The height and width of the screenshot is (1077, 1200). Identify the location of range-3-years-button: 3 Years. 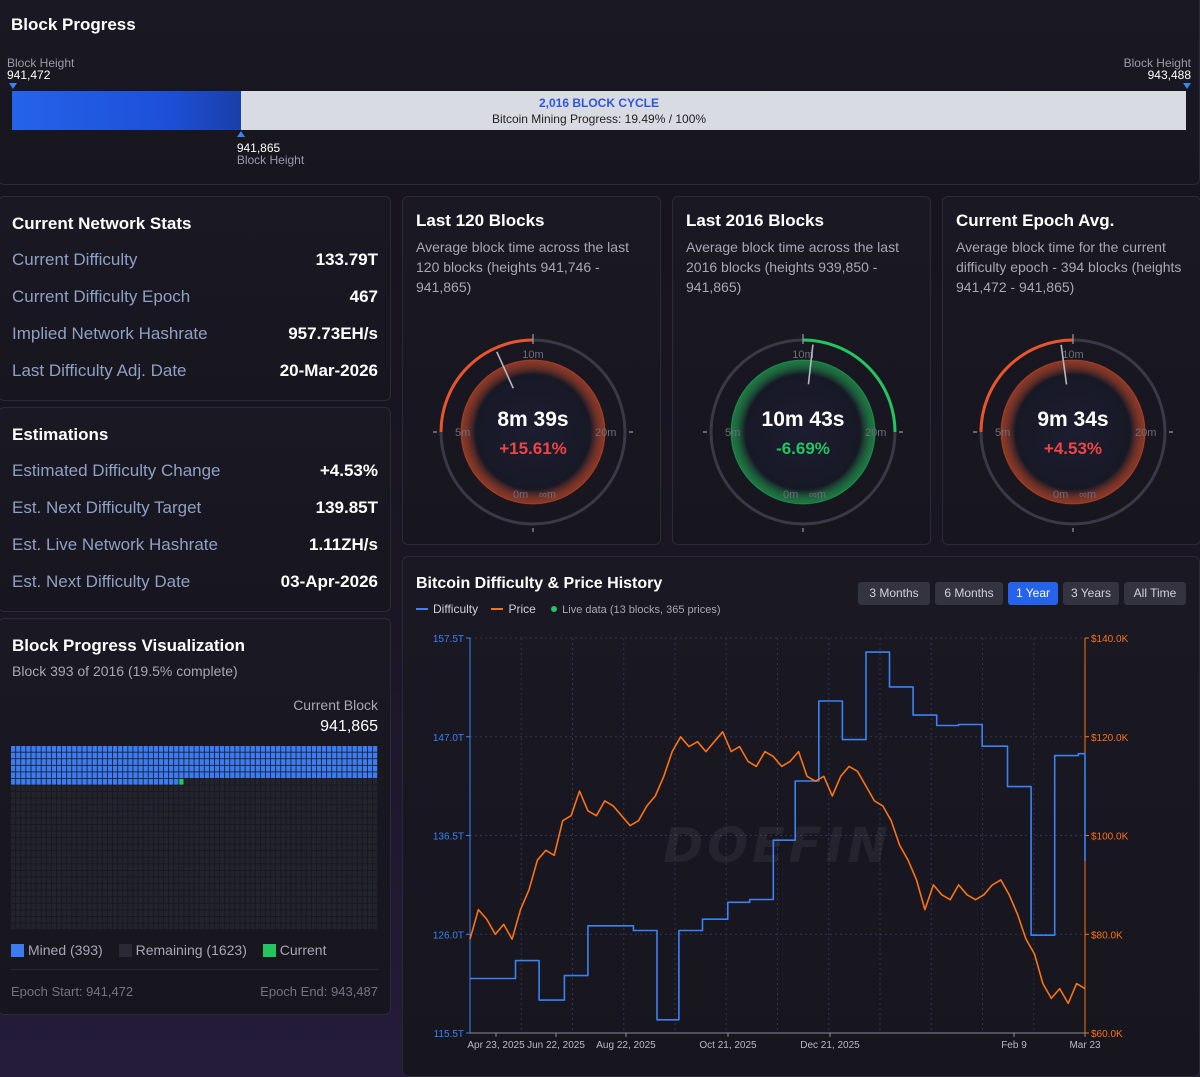
(1091, 593).